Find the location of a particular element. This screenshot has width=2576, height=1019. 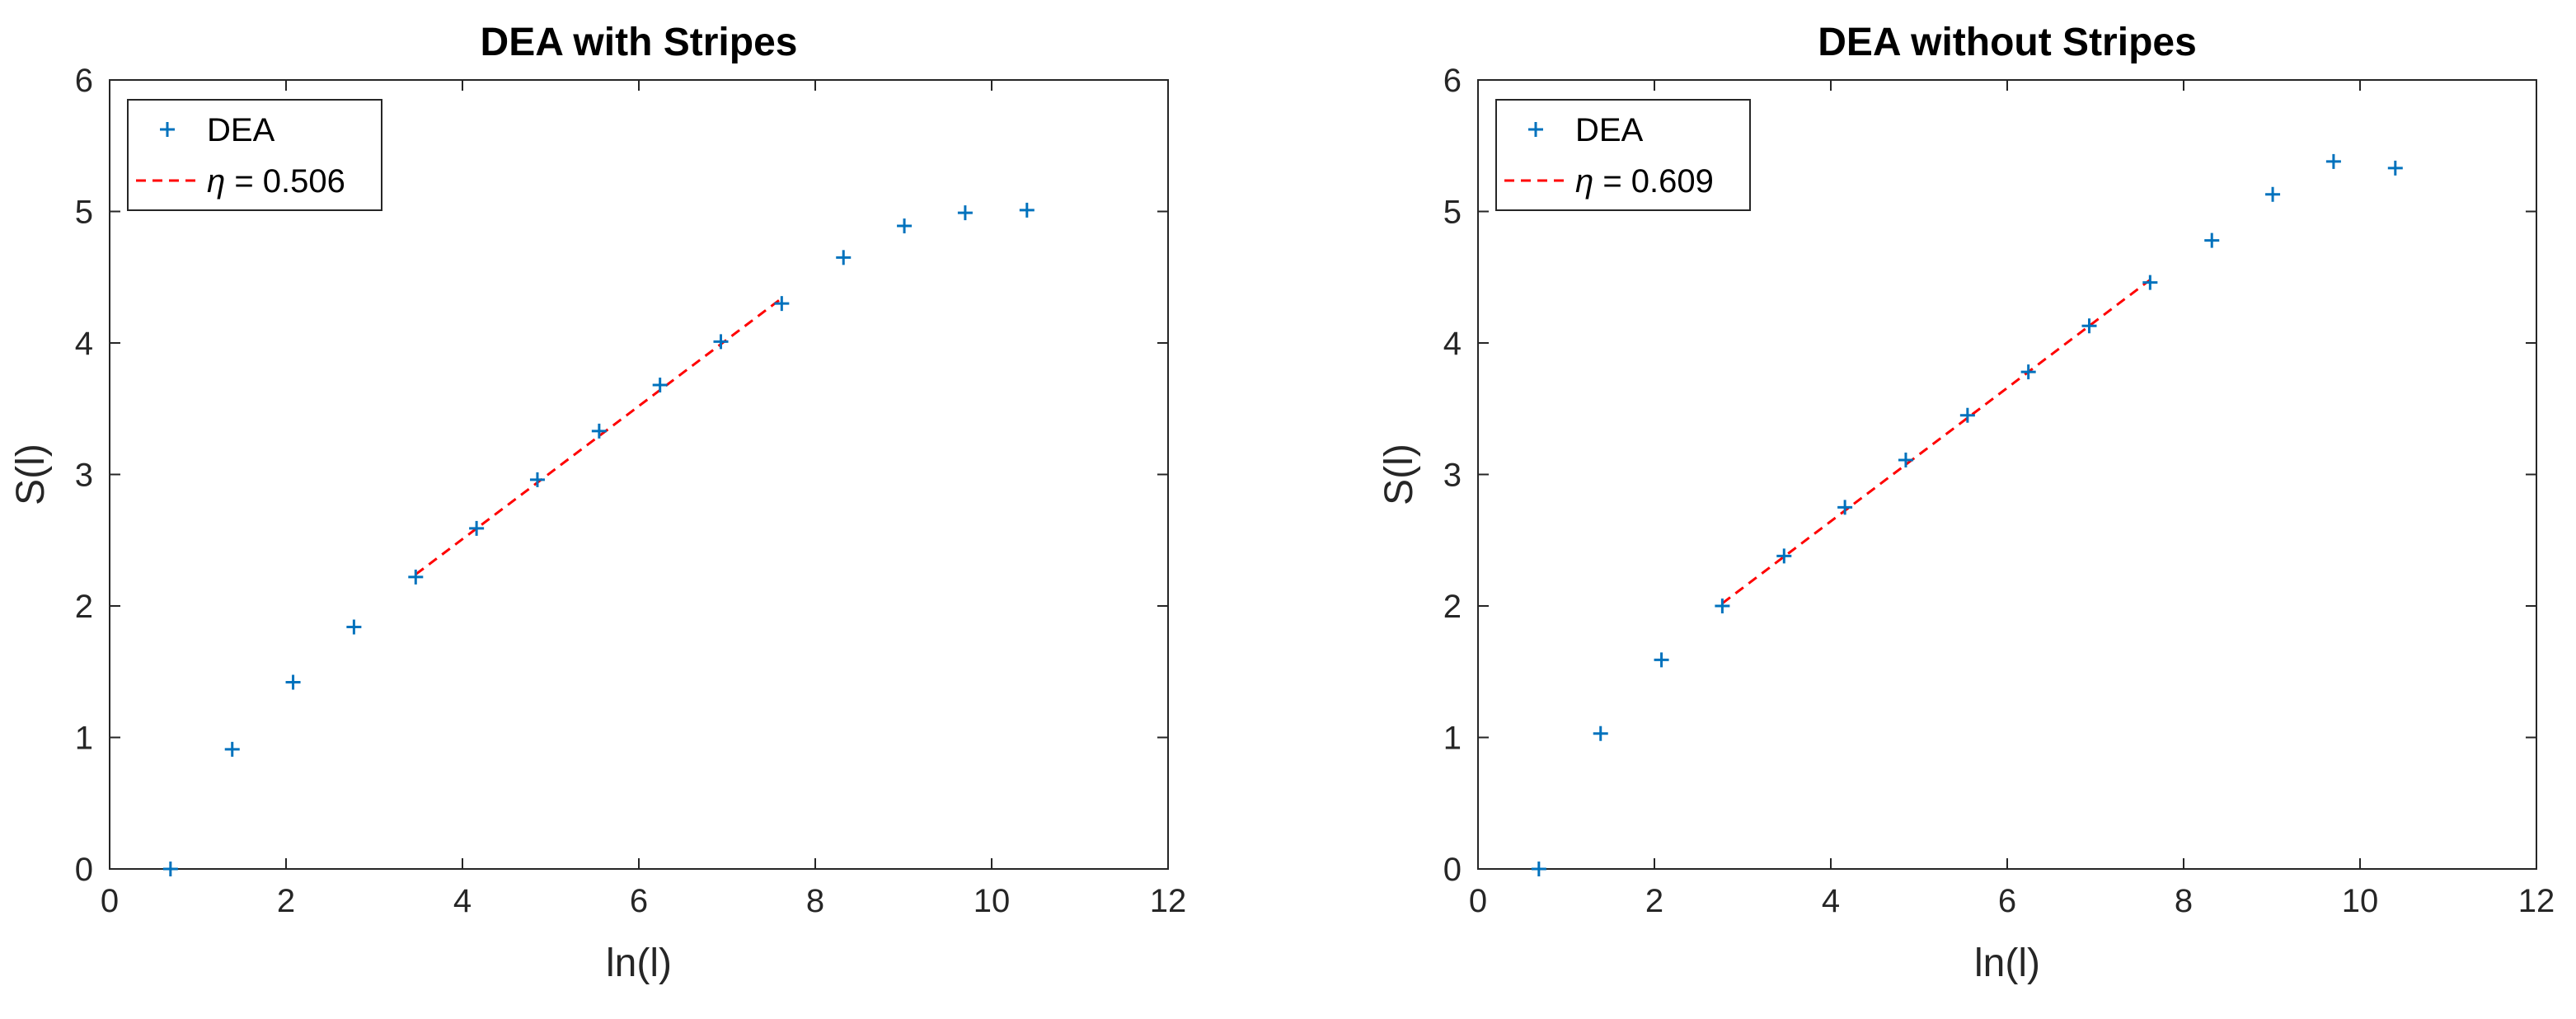

legend: DEA η = 0.609 is located at coordinates (1623, 155).